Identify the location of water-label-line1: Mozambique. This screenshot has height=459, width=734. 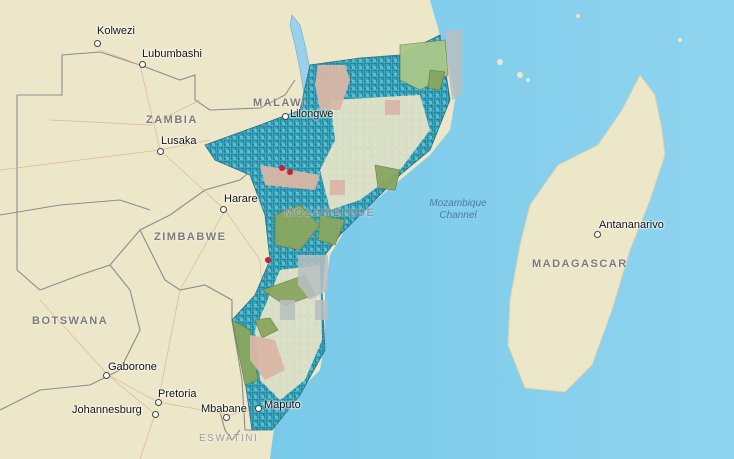
(458, 203).